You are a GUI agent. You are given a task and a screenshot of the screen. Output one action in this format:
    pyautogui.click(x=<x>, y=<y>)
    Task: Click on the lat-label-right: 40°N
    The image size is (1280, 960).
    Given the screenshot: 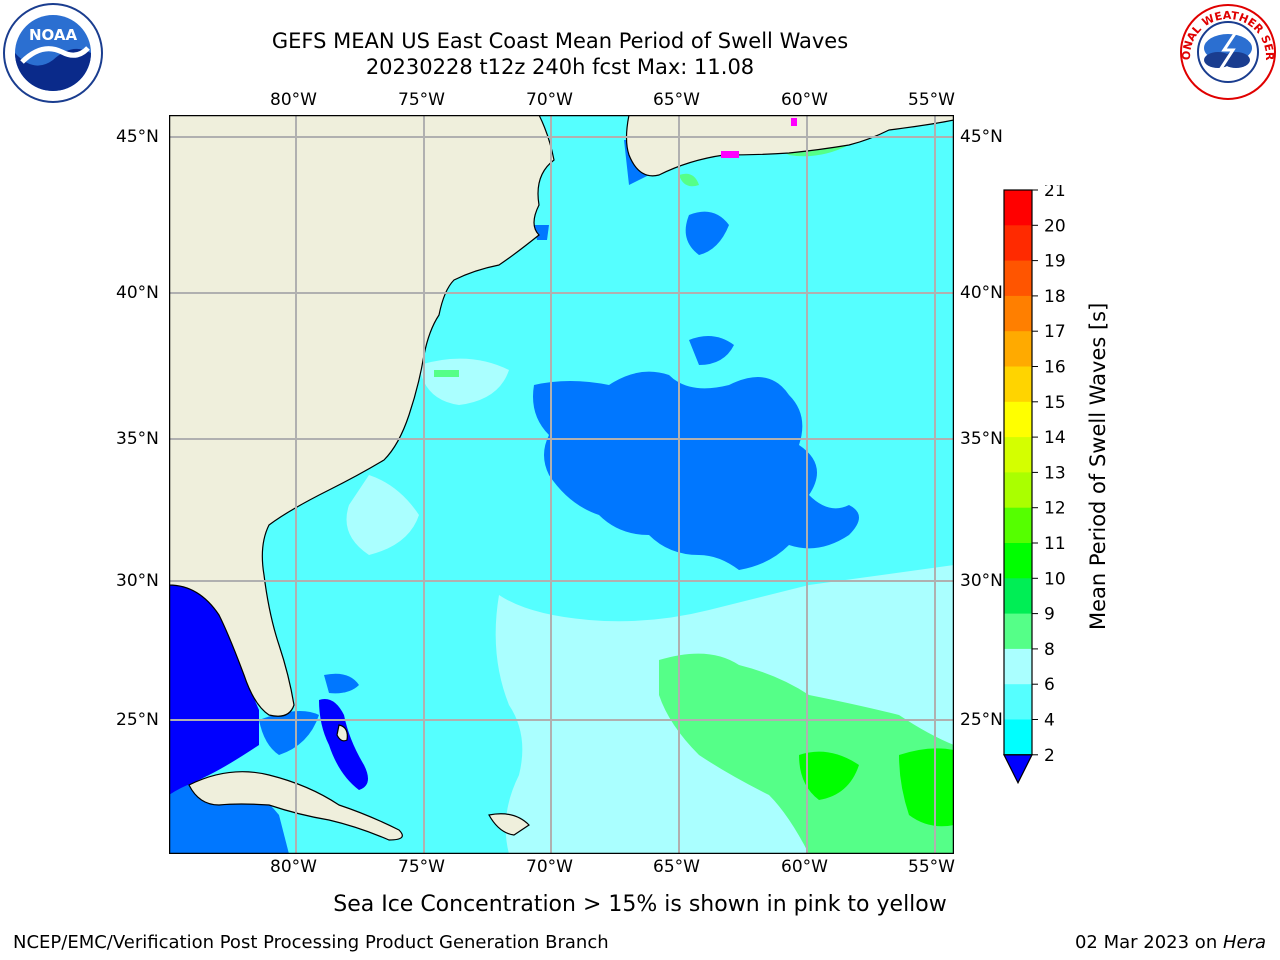 What is the action you would take?
    pyautogui.click(x=981, y=293)
    